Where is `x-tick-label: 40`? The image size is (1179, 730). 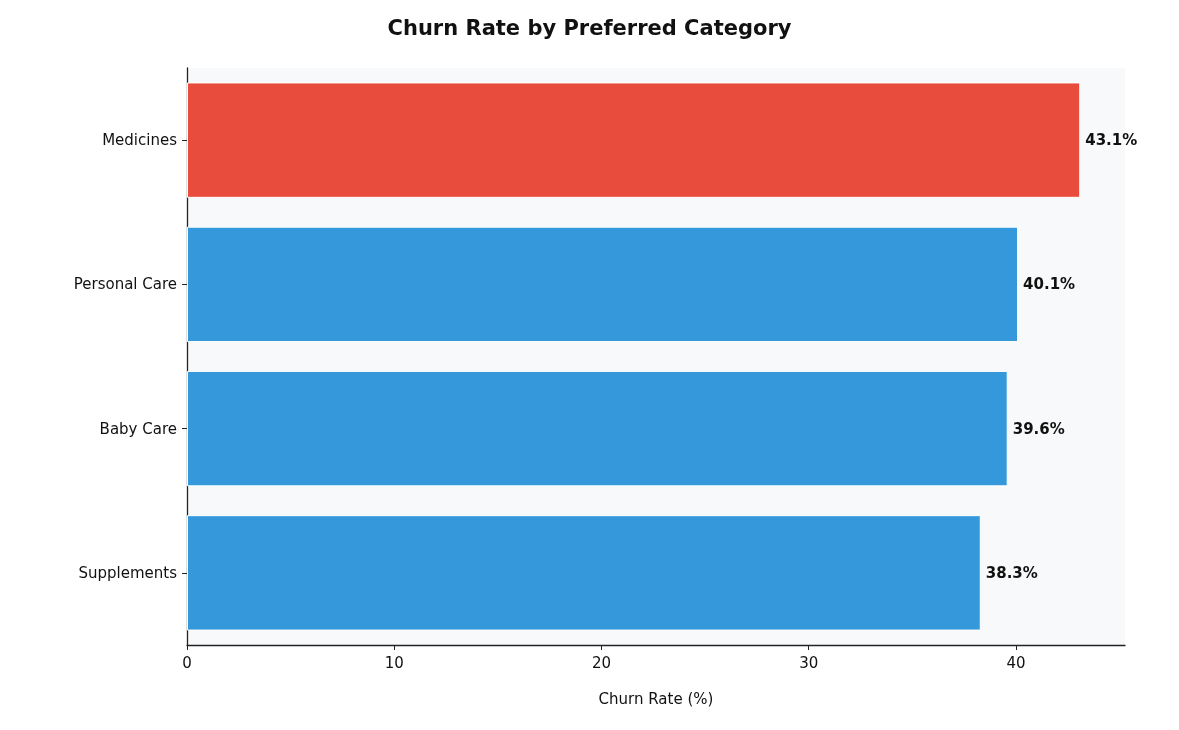 x-tick-label: 40 is located at coordinates (1016, 662).